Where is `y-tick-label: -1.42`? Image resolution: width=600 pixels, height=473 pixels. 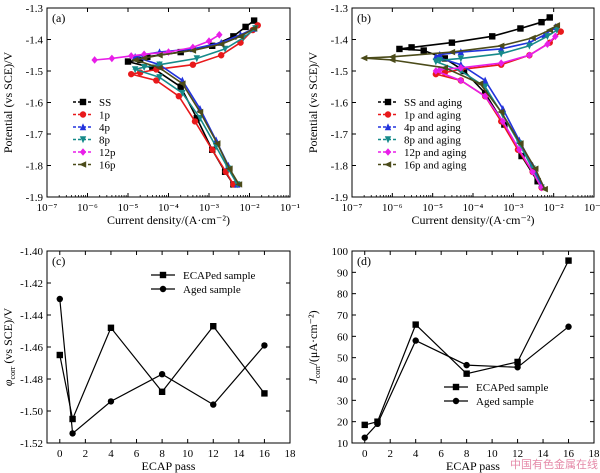
y-tick-label: -1.42 is located at coordinates (31, 284).